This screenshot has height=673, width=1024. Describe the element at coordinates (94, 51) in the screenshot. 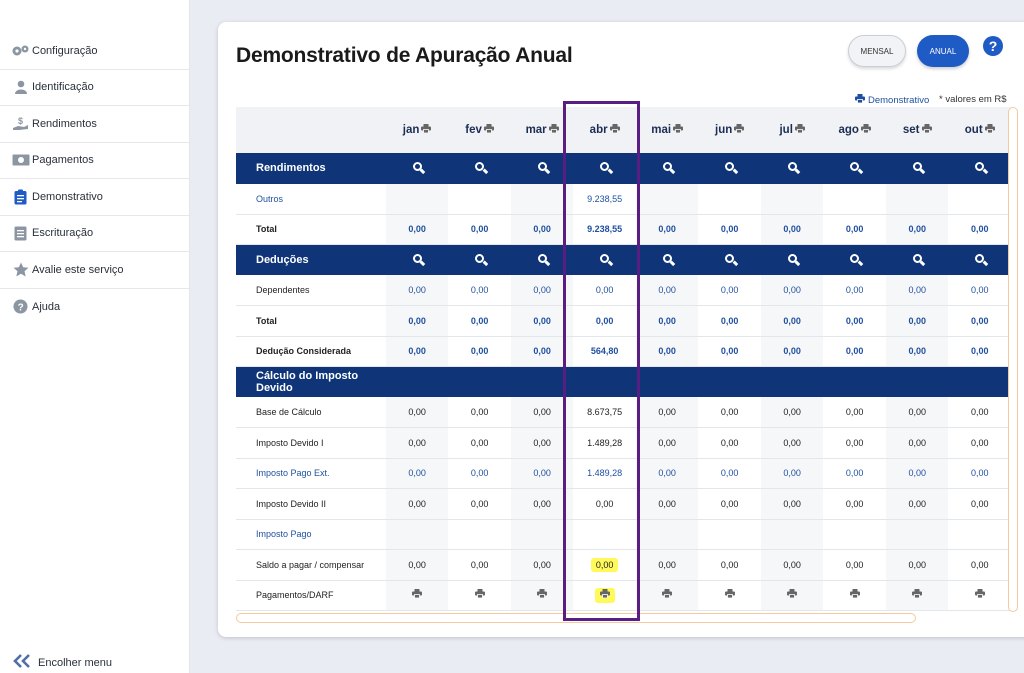

I see `sidebar-item-configuracao: Configuração` at that location.